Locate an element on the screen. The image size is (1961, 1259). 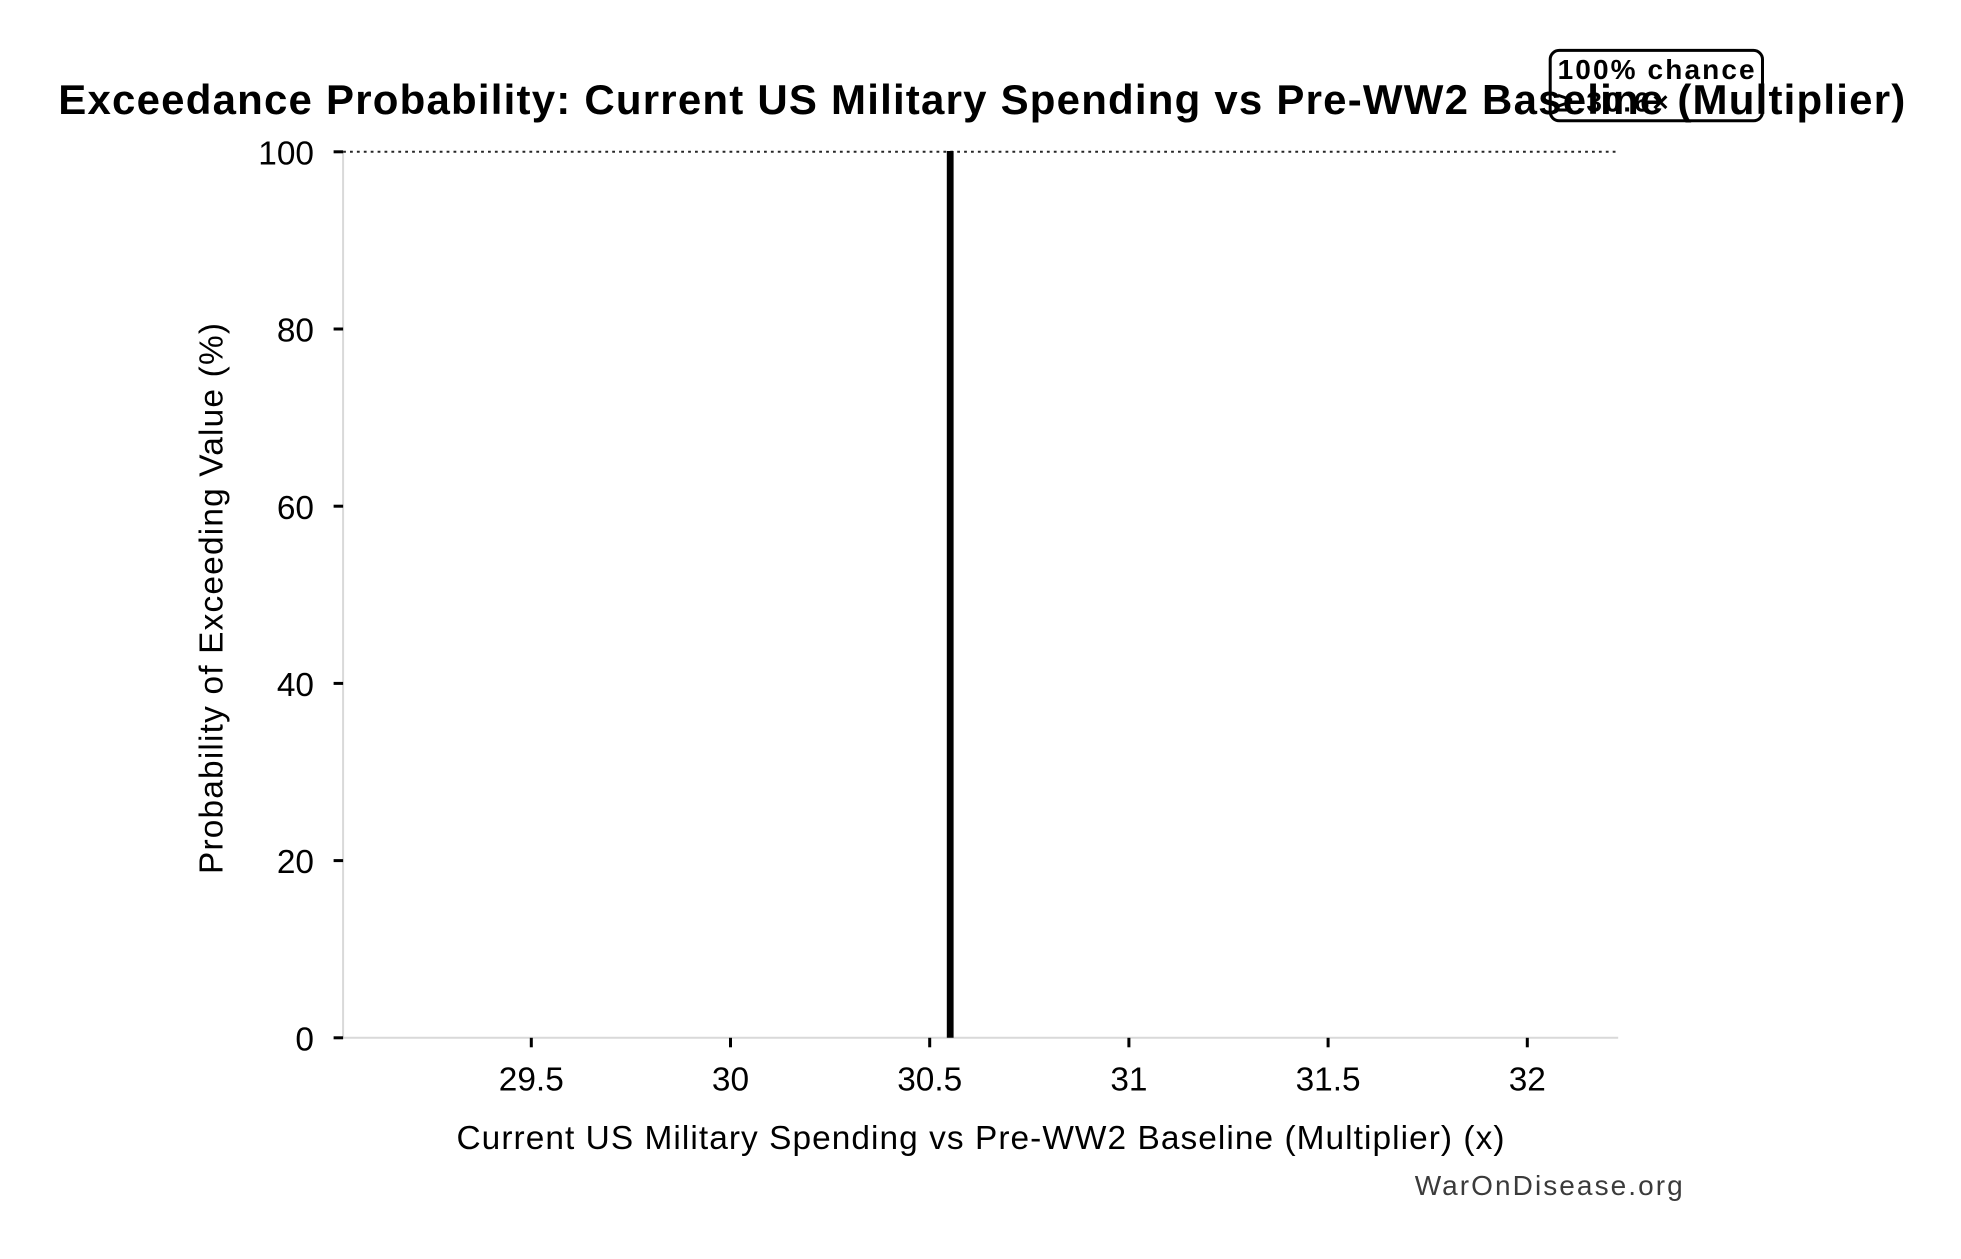
svg-text:Probability of Exceeding Value: Probability of Exceeding Value (%) is located at coordinates (212, 598).